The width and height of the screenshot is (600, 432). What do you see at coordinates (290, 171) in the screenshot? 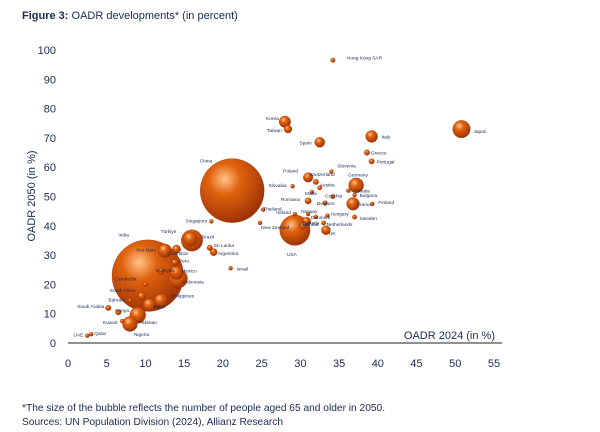
I see `bubble-label: Poland` at bounding box center [290, 171].